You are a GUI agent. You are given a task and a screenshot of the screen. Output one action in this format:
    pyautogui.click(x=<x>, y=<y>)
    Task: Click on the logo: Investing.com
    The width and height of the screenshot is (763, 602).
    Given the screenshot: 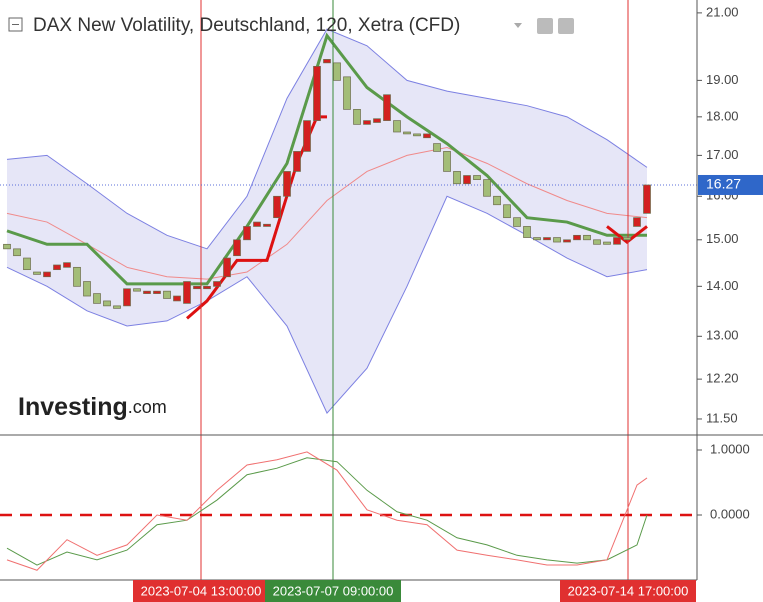 What is the action you would take?
    pyautogui.click(x=92, y=407)
    